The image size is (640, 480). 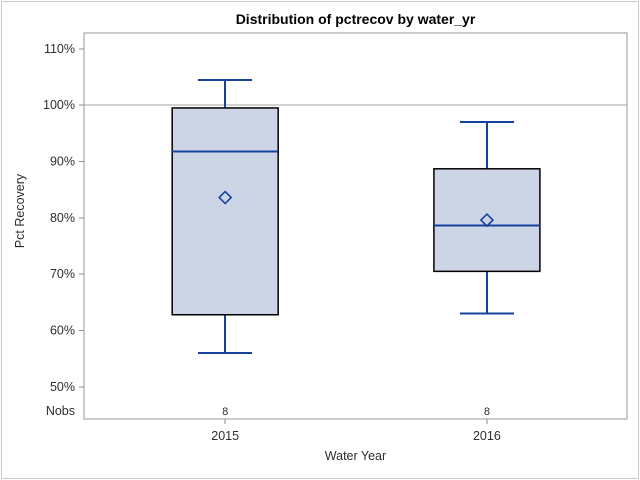 I want to click on nobs-row-label: Nobs, so click(x=60, y=411).